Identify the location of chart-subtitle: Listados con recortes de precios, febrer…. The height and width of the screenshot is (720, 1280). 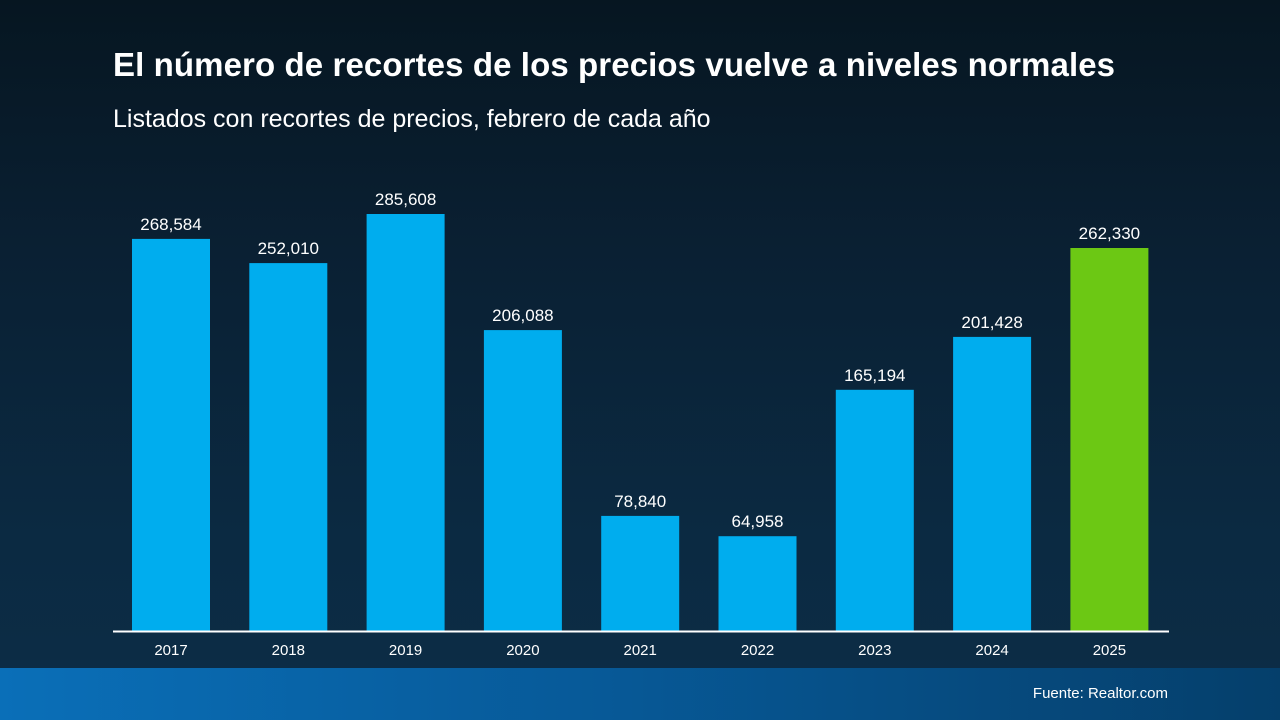
(412, 119).